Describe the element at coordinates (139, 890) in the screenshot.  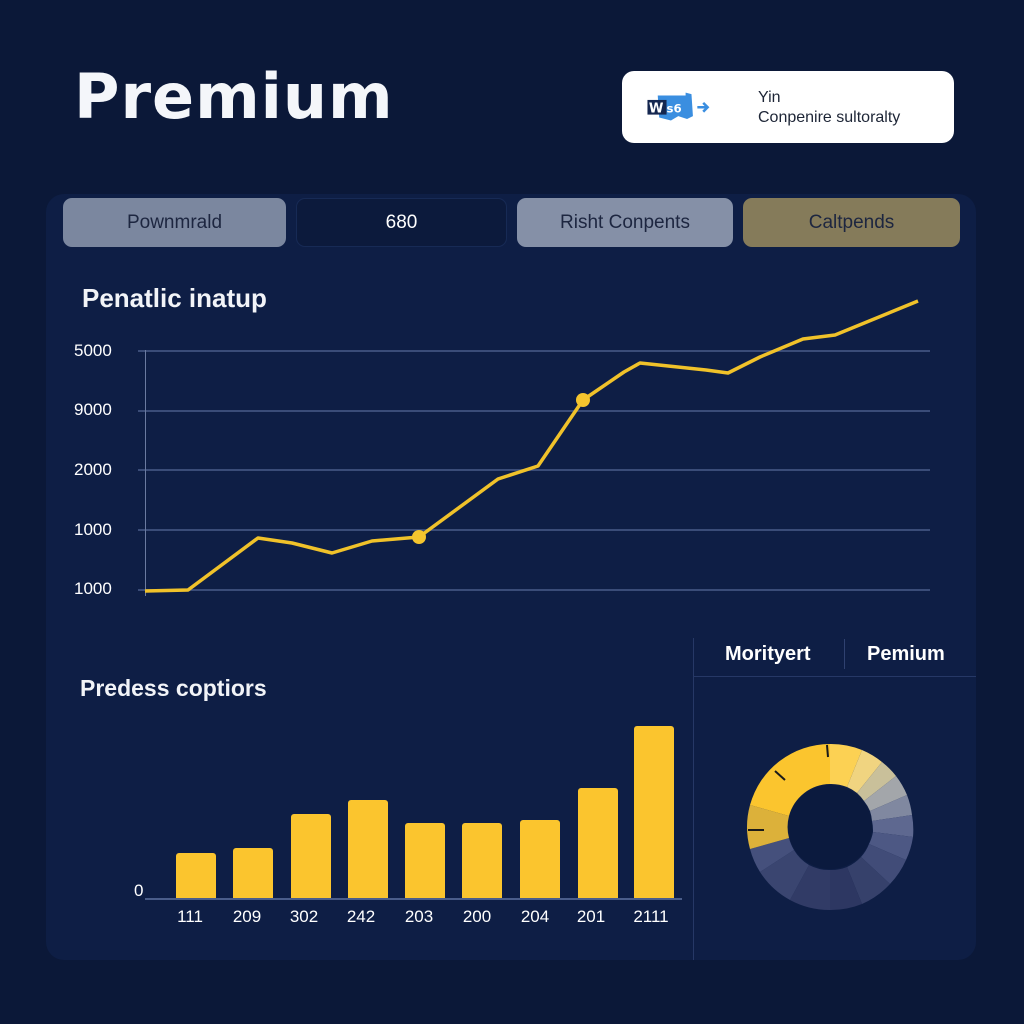
I see `y-zero-label: 0` at that location.